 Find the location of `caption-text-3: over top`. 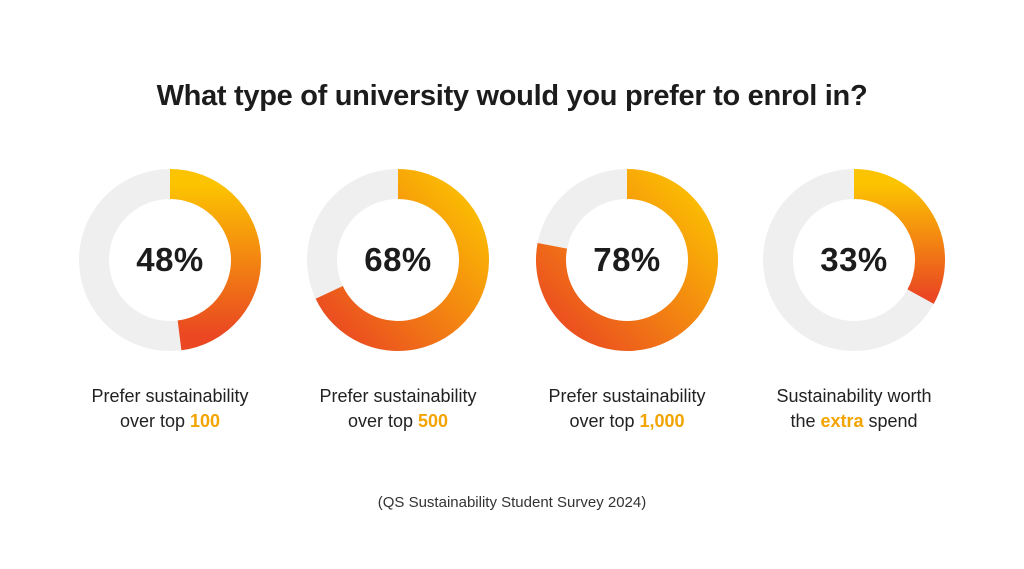

caption-text-3: over top is located at coordinates (604, 421).